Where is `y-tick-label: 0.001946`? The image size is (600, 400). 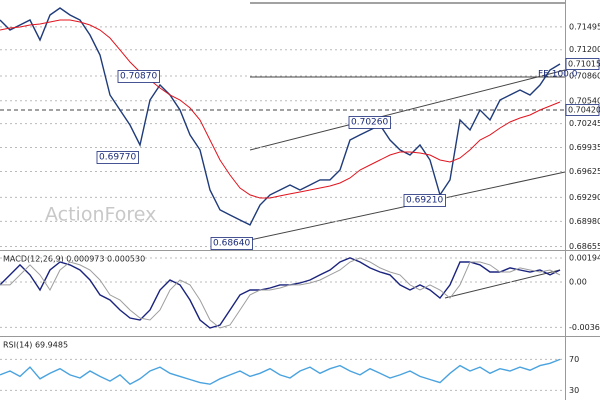 y-tick-label: 0.001946 is located at coordinates (584, 257).